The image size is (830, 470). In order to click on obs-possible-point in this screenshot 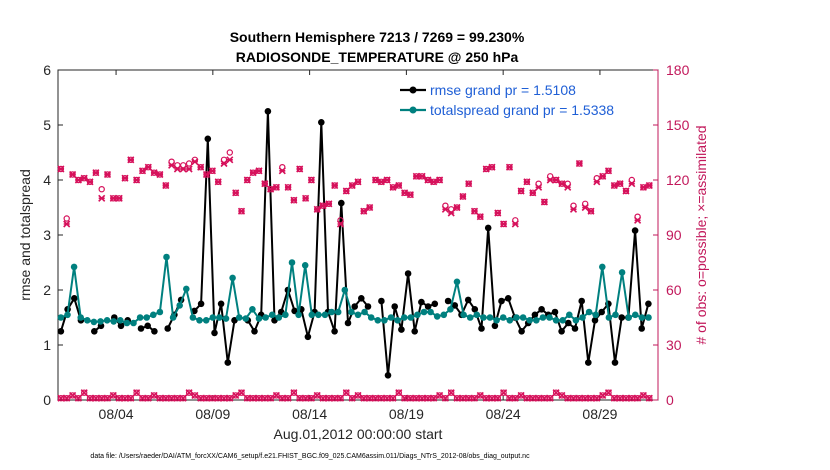, I will do `click(189, 163)`.